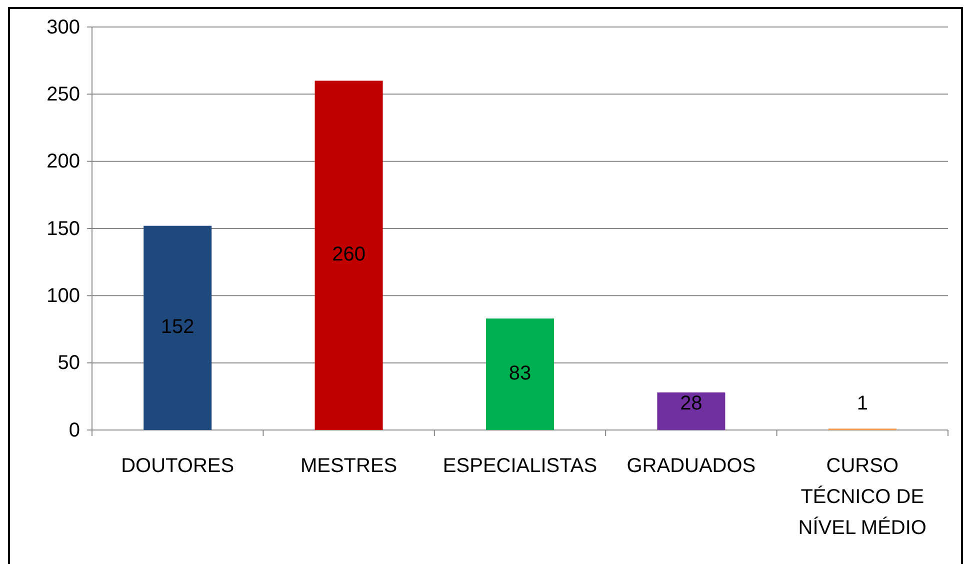  What do you see at coordinates (862, 403) in the screenshot?
I see `data-label: 1` at bounding box center [862, 403].